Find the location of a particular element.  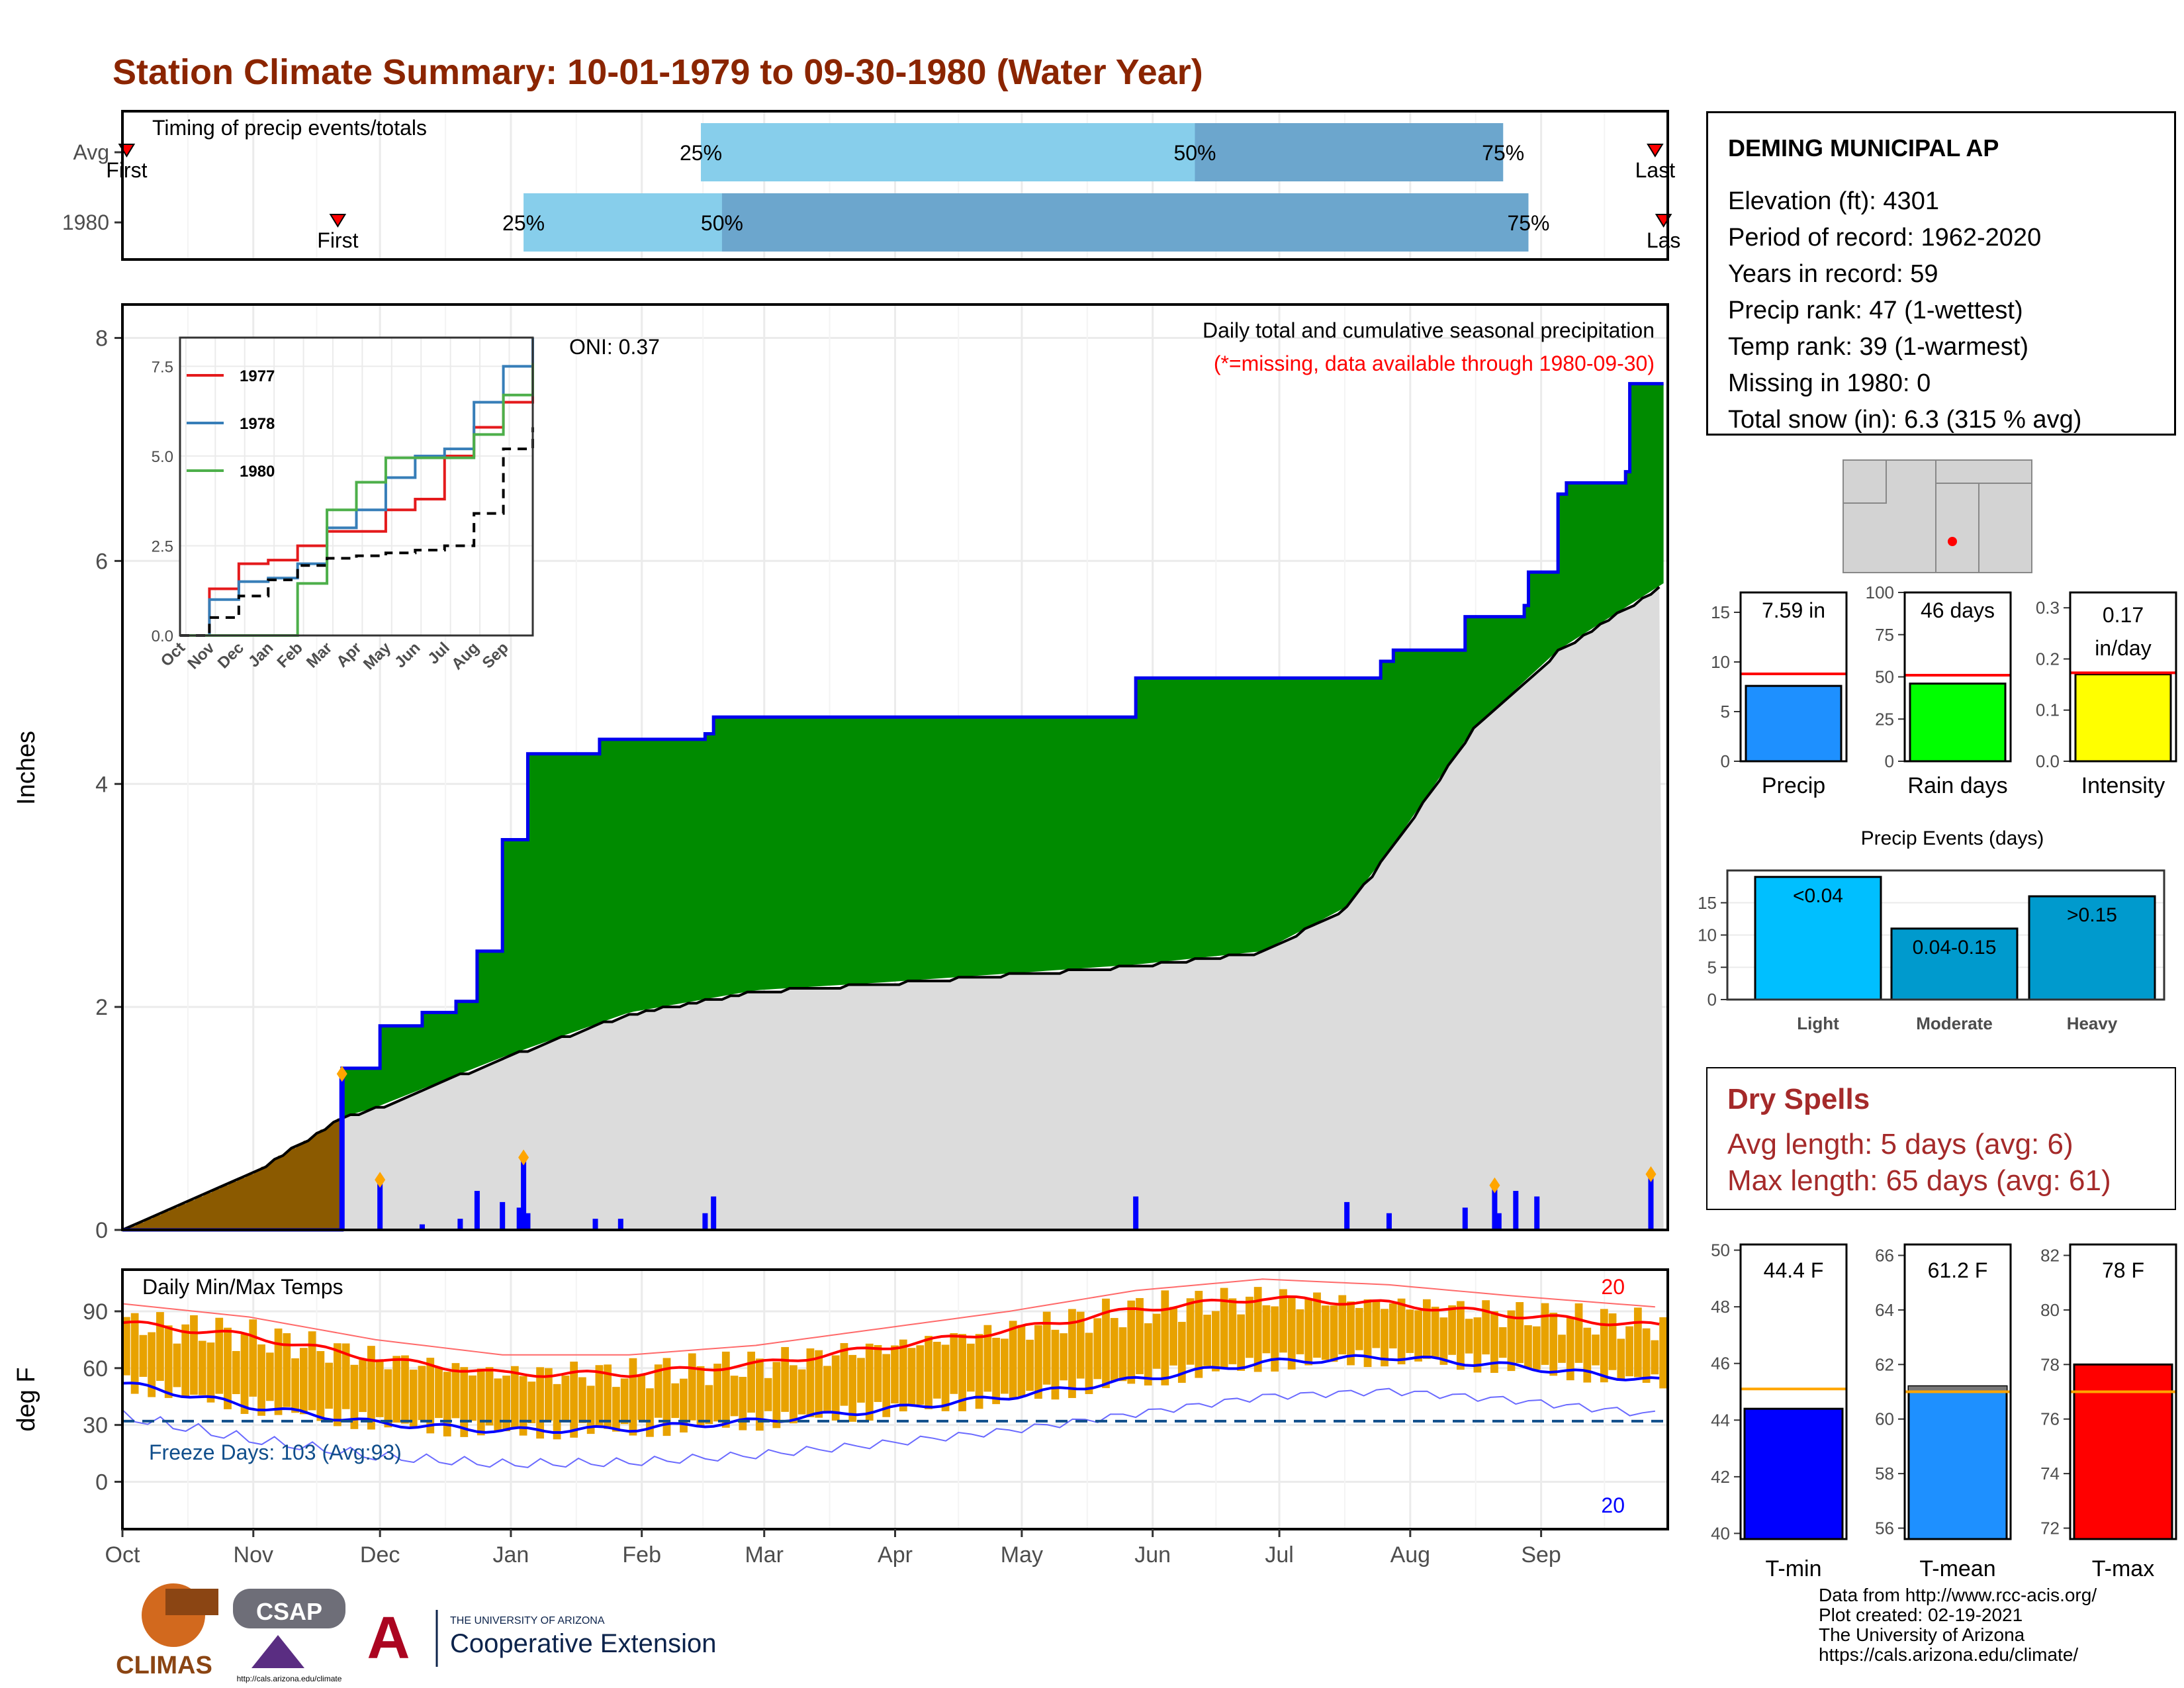

timing-first-label-0: First is located at coordinates (127, 170).